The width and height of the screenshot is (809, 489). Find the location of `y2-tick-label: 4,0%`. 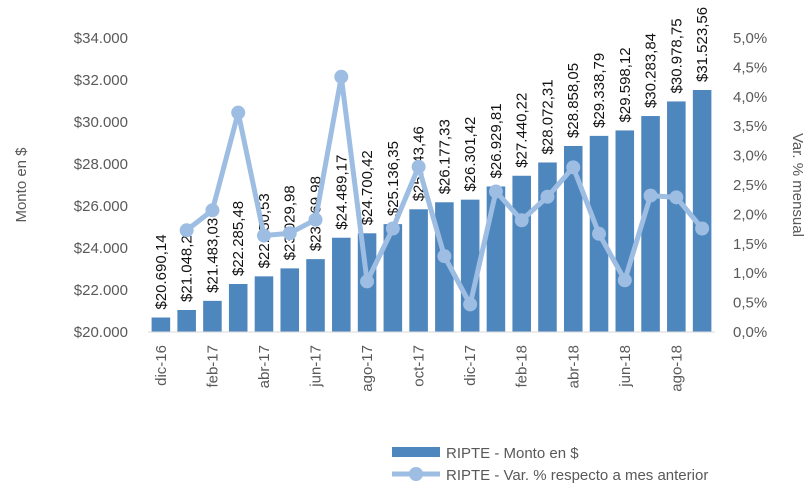

y2-tick-label: 4,0% is located at coordinates (750, 97).